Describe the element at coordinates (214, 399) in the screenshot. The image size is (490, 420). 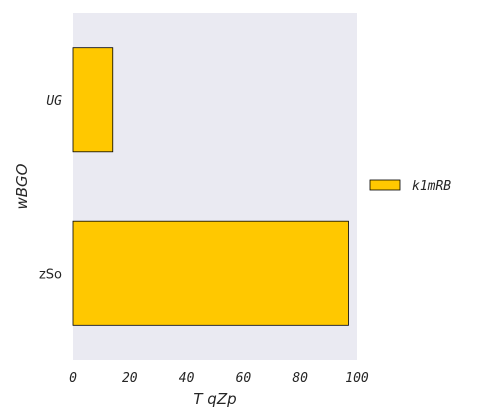
I see `x-axis-label: T qZp` at that location.